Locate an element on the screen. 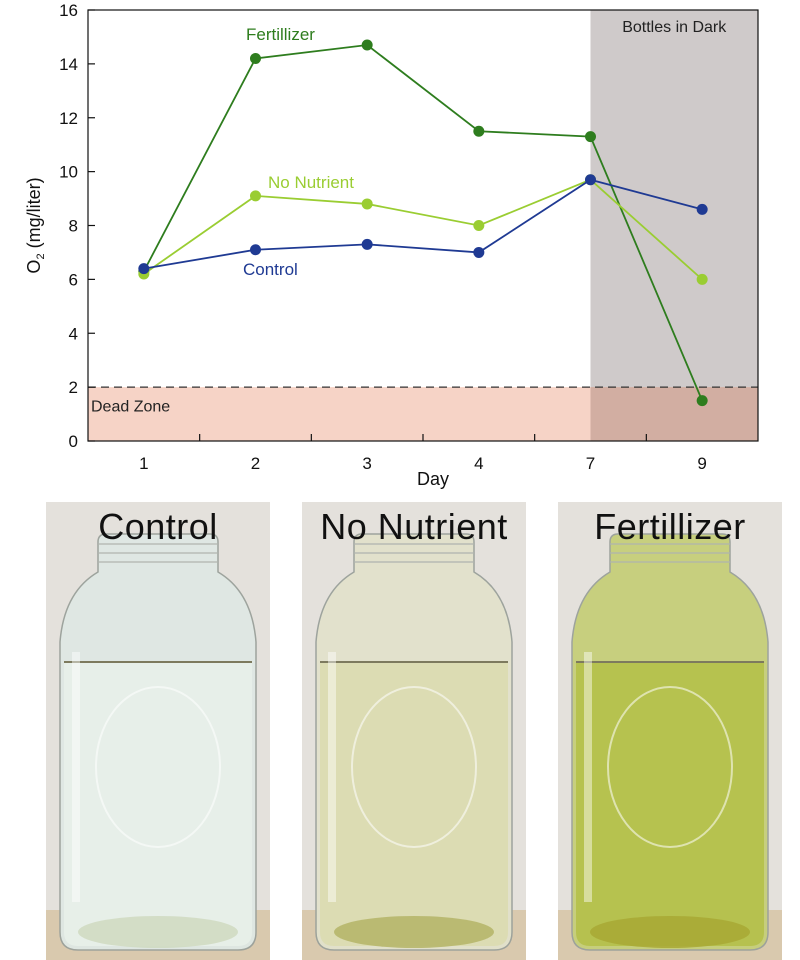 The image size is (800, 960). x-tick-label: 1 is located at coordinates (143, 463).